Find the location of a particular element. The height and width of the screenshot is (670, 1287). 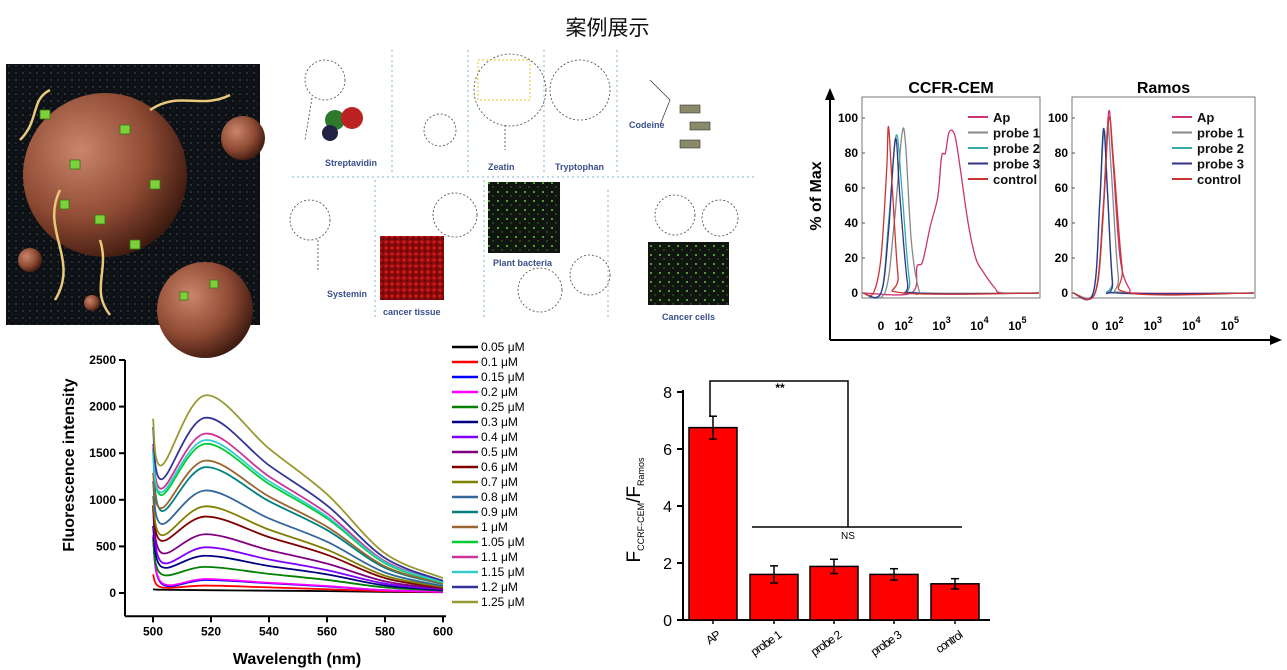

legend-label: 0.15 μM is located at coordinates (503, 377).